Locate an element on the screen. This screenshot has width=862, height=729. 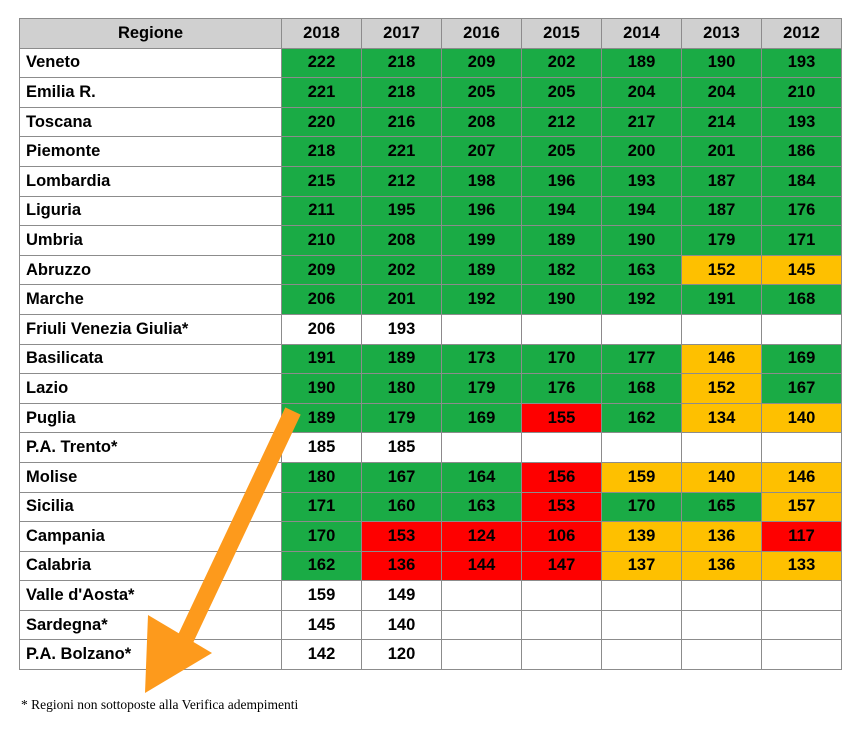
score-cell: 156 is located at coordinates (561, 477).